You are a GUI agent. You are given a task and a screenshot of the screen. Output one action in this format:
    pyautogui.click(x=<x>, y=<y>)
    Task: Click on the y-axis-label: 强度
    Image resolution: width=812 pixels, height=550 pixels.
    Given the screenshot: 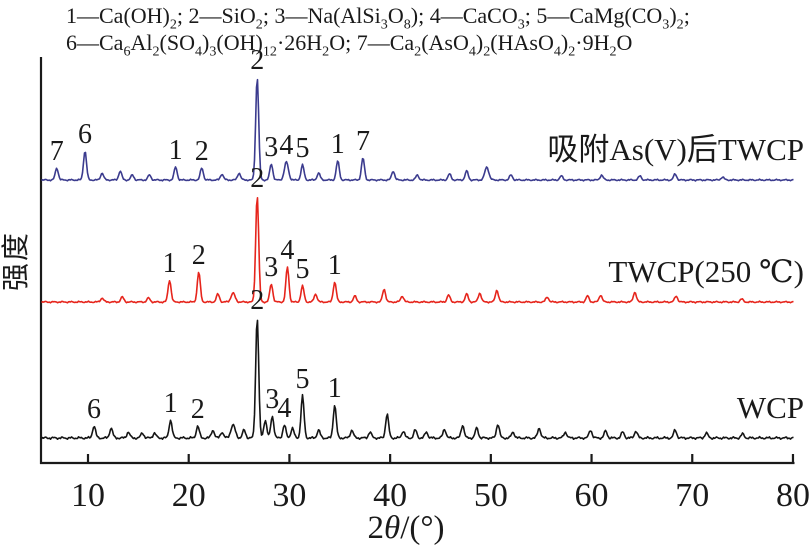 What is the action you would take?
    pyautogui.click(x=16, y=261)
    